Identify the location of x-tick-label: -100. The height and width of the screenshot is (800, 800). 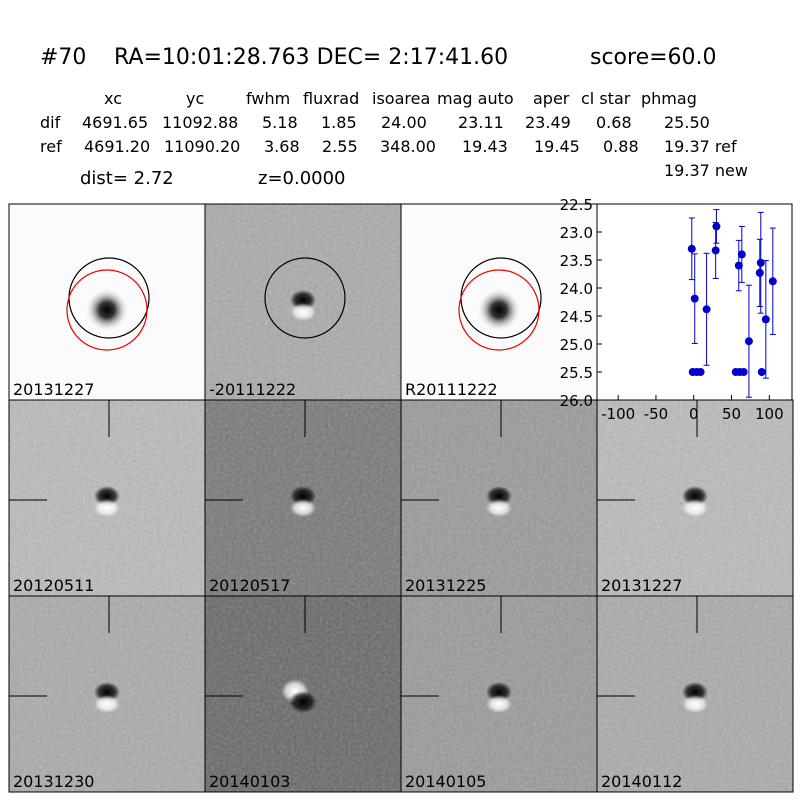
(618, 414).